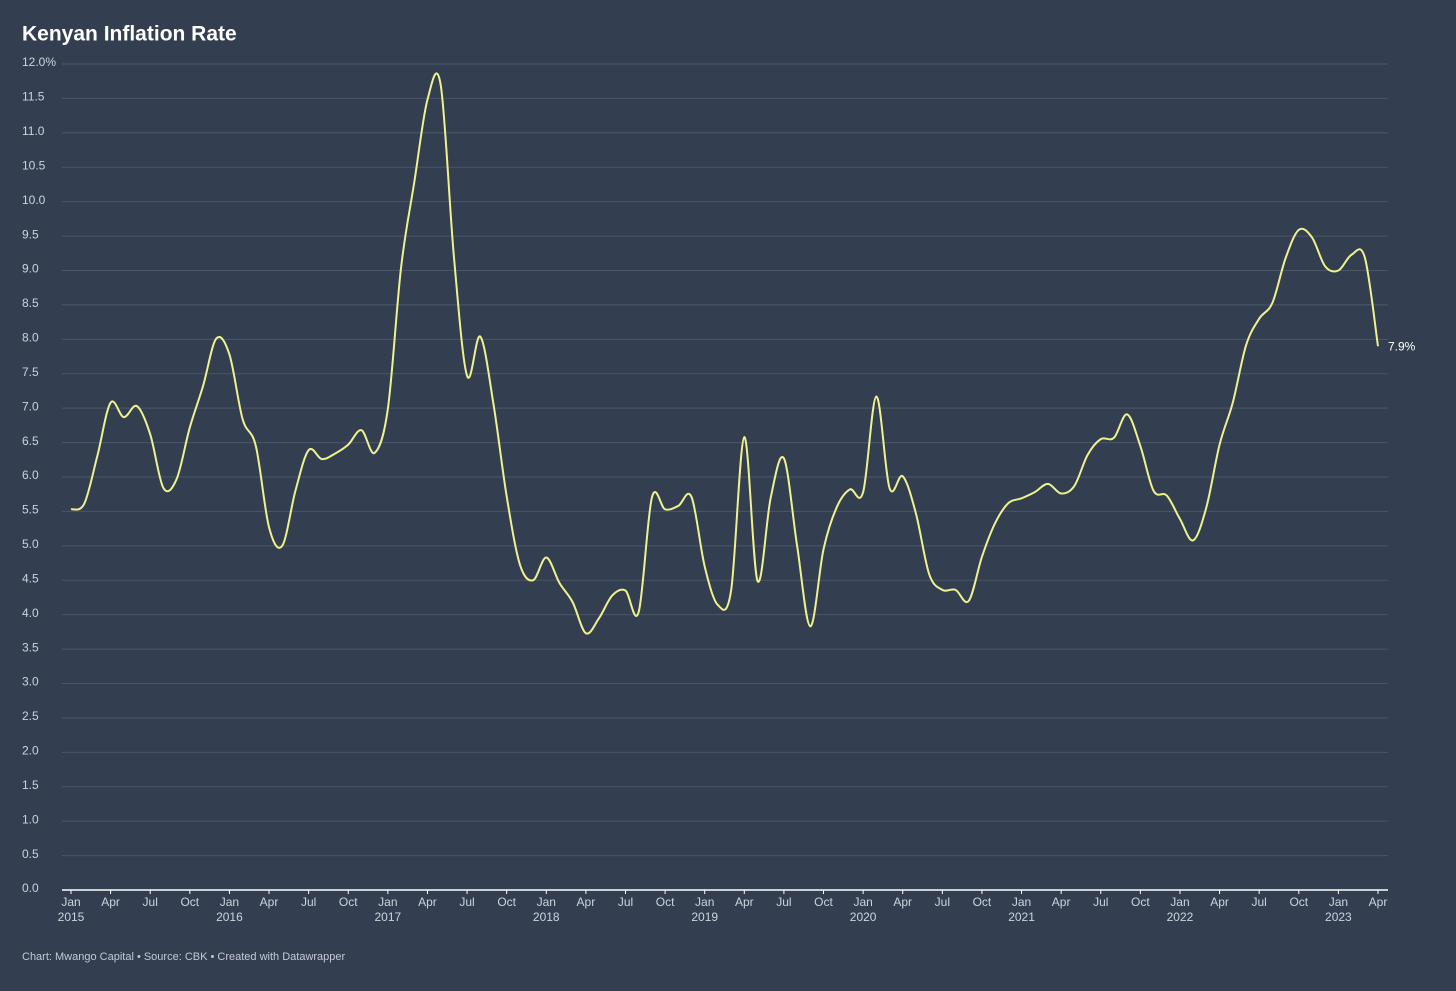  I want to click on x-tick-year: 2021, so click(1021, 917).